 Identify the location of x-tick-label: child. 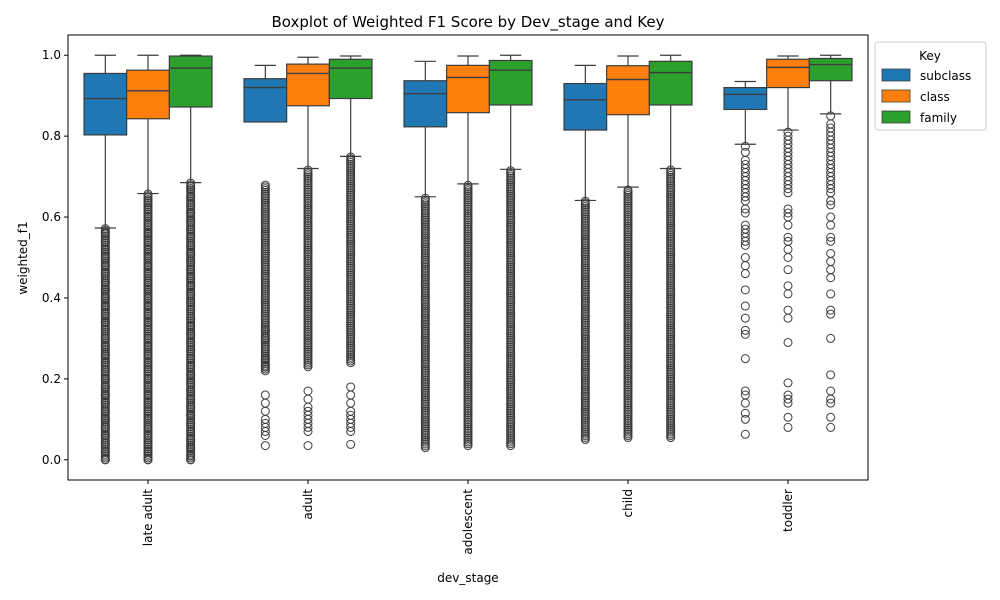
(628, 503).